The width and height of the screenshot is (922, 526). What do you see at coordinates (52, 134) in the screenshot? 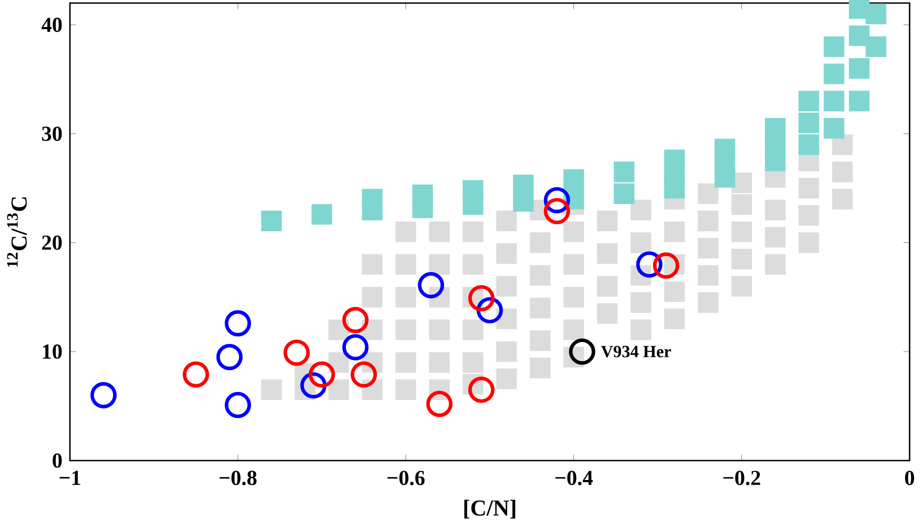
I see `y-tick-label: 30` at bounding box center [52, 134].